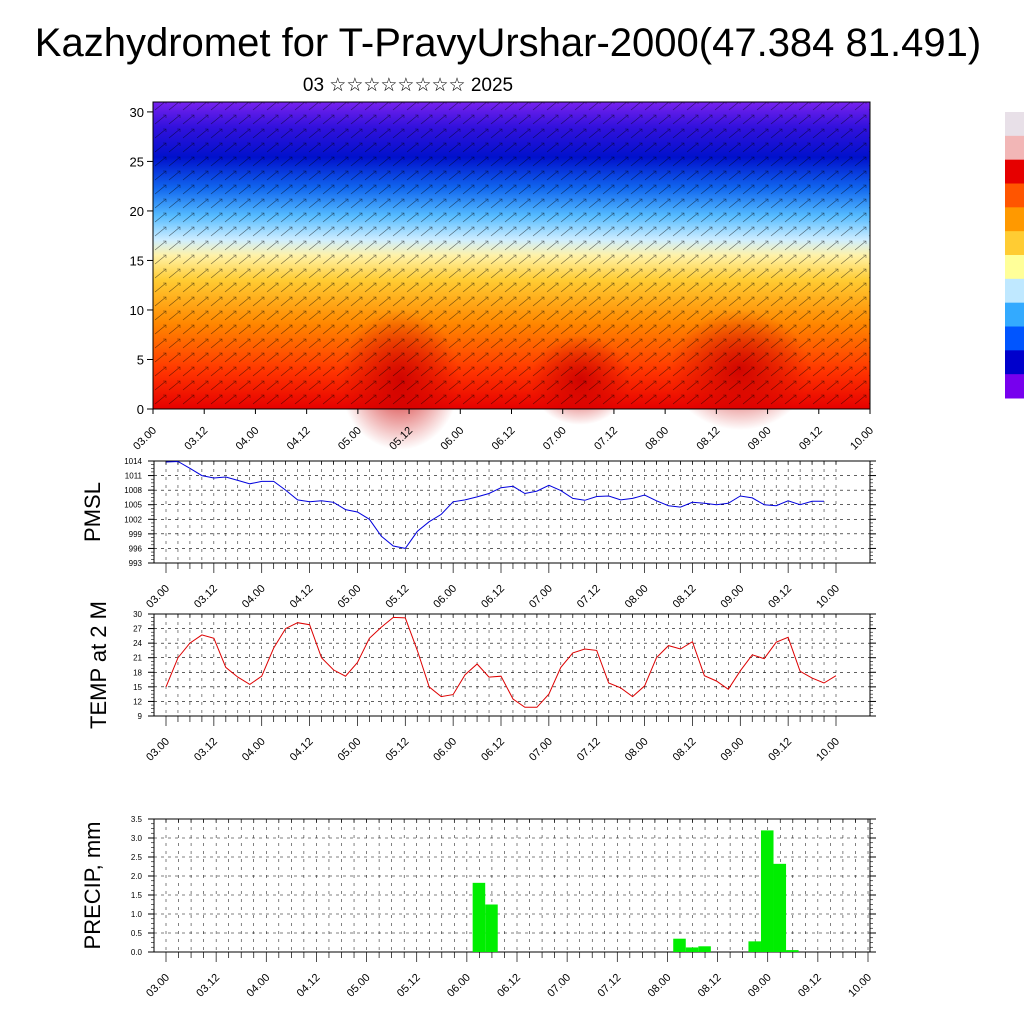 The image size is (1024, 1024). Describe the element at coordinates (137, 161) in the screenshot. I see `cs-y-tick-label: 25` at that location.